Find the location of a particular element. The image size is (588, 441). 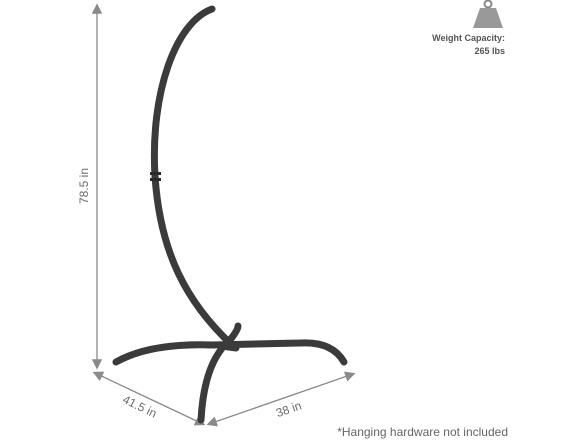

depth-label: 41.5 in is located at coordinates (139, 406).